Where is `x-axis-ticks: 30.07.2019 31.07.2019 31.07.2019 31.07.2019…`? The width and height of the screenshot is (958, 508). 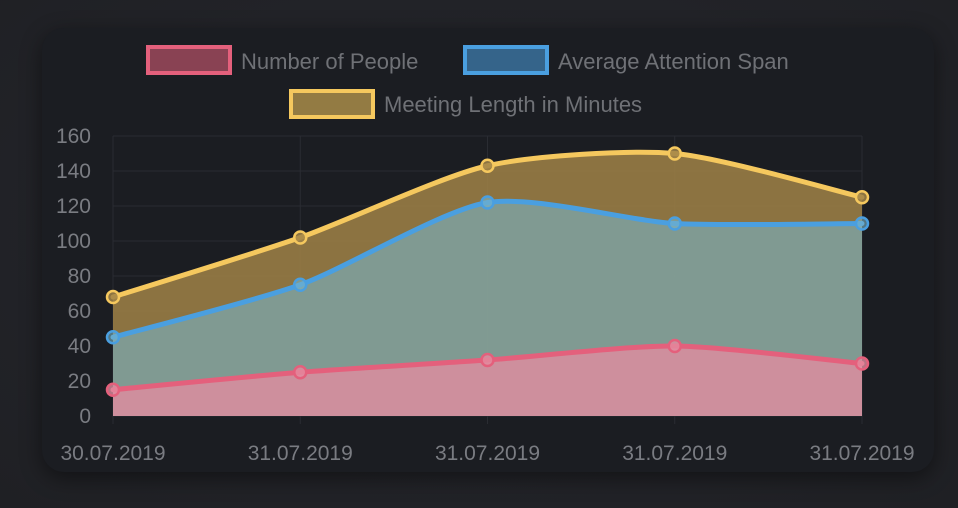
x-axis-ticks: 30.07.2019 31.07.2019 31.07.2019 31.07.2019… is located at coordinates (487, 453).